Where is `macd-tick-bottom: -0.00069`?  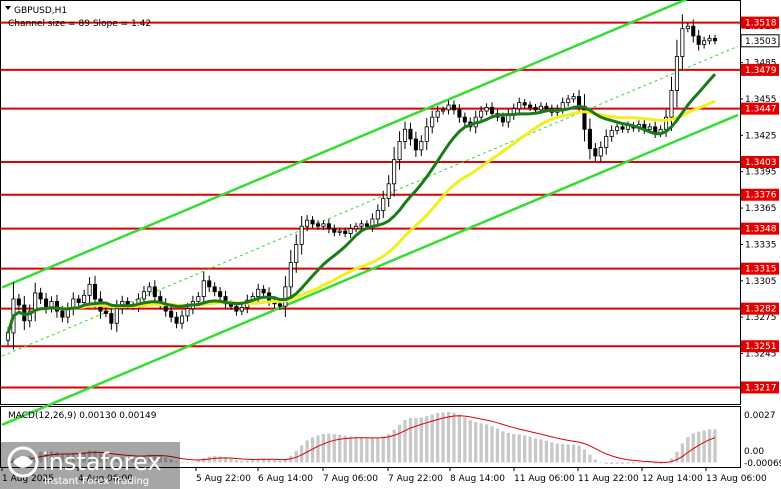
macd-tick-bottom: -0.00069 is located at coordinates (762, 464).